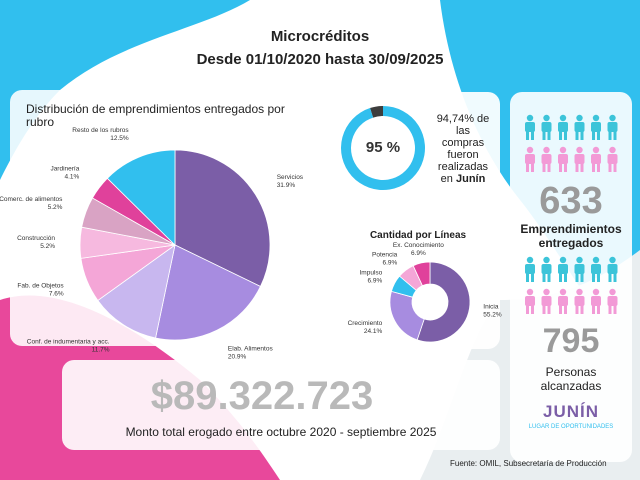 This screenshot has height=480, width=640. I want to click on slice-value: 55.2%, so click(492, 315).